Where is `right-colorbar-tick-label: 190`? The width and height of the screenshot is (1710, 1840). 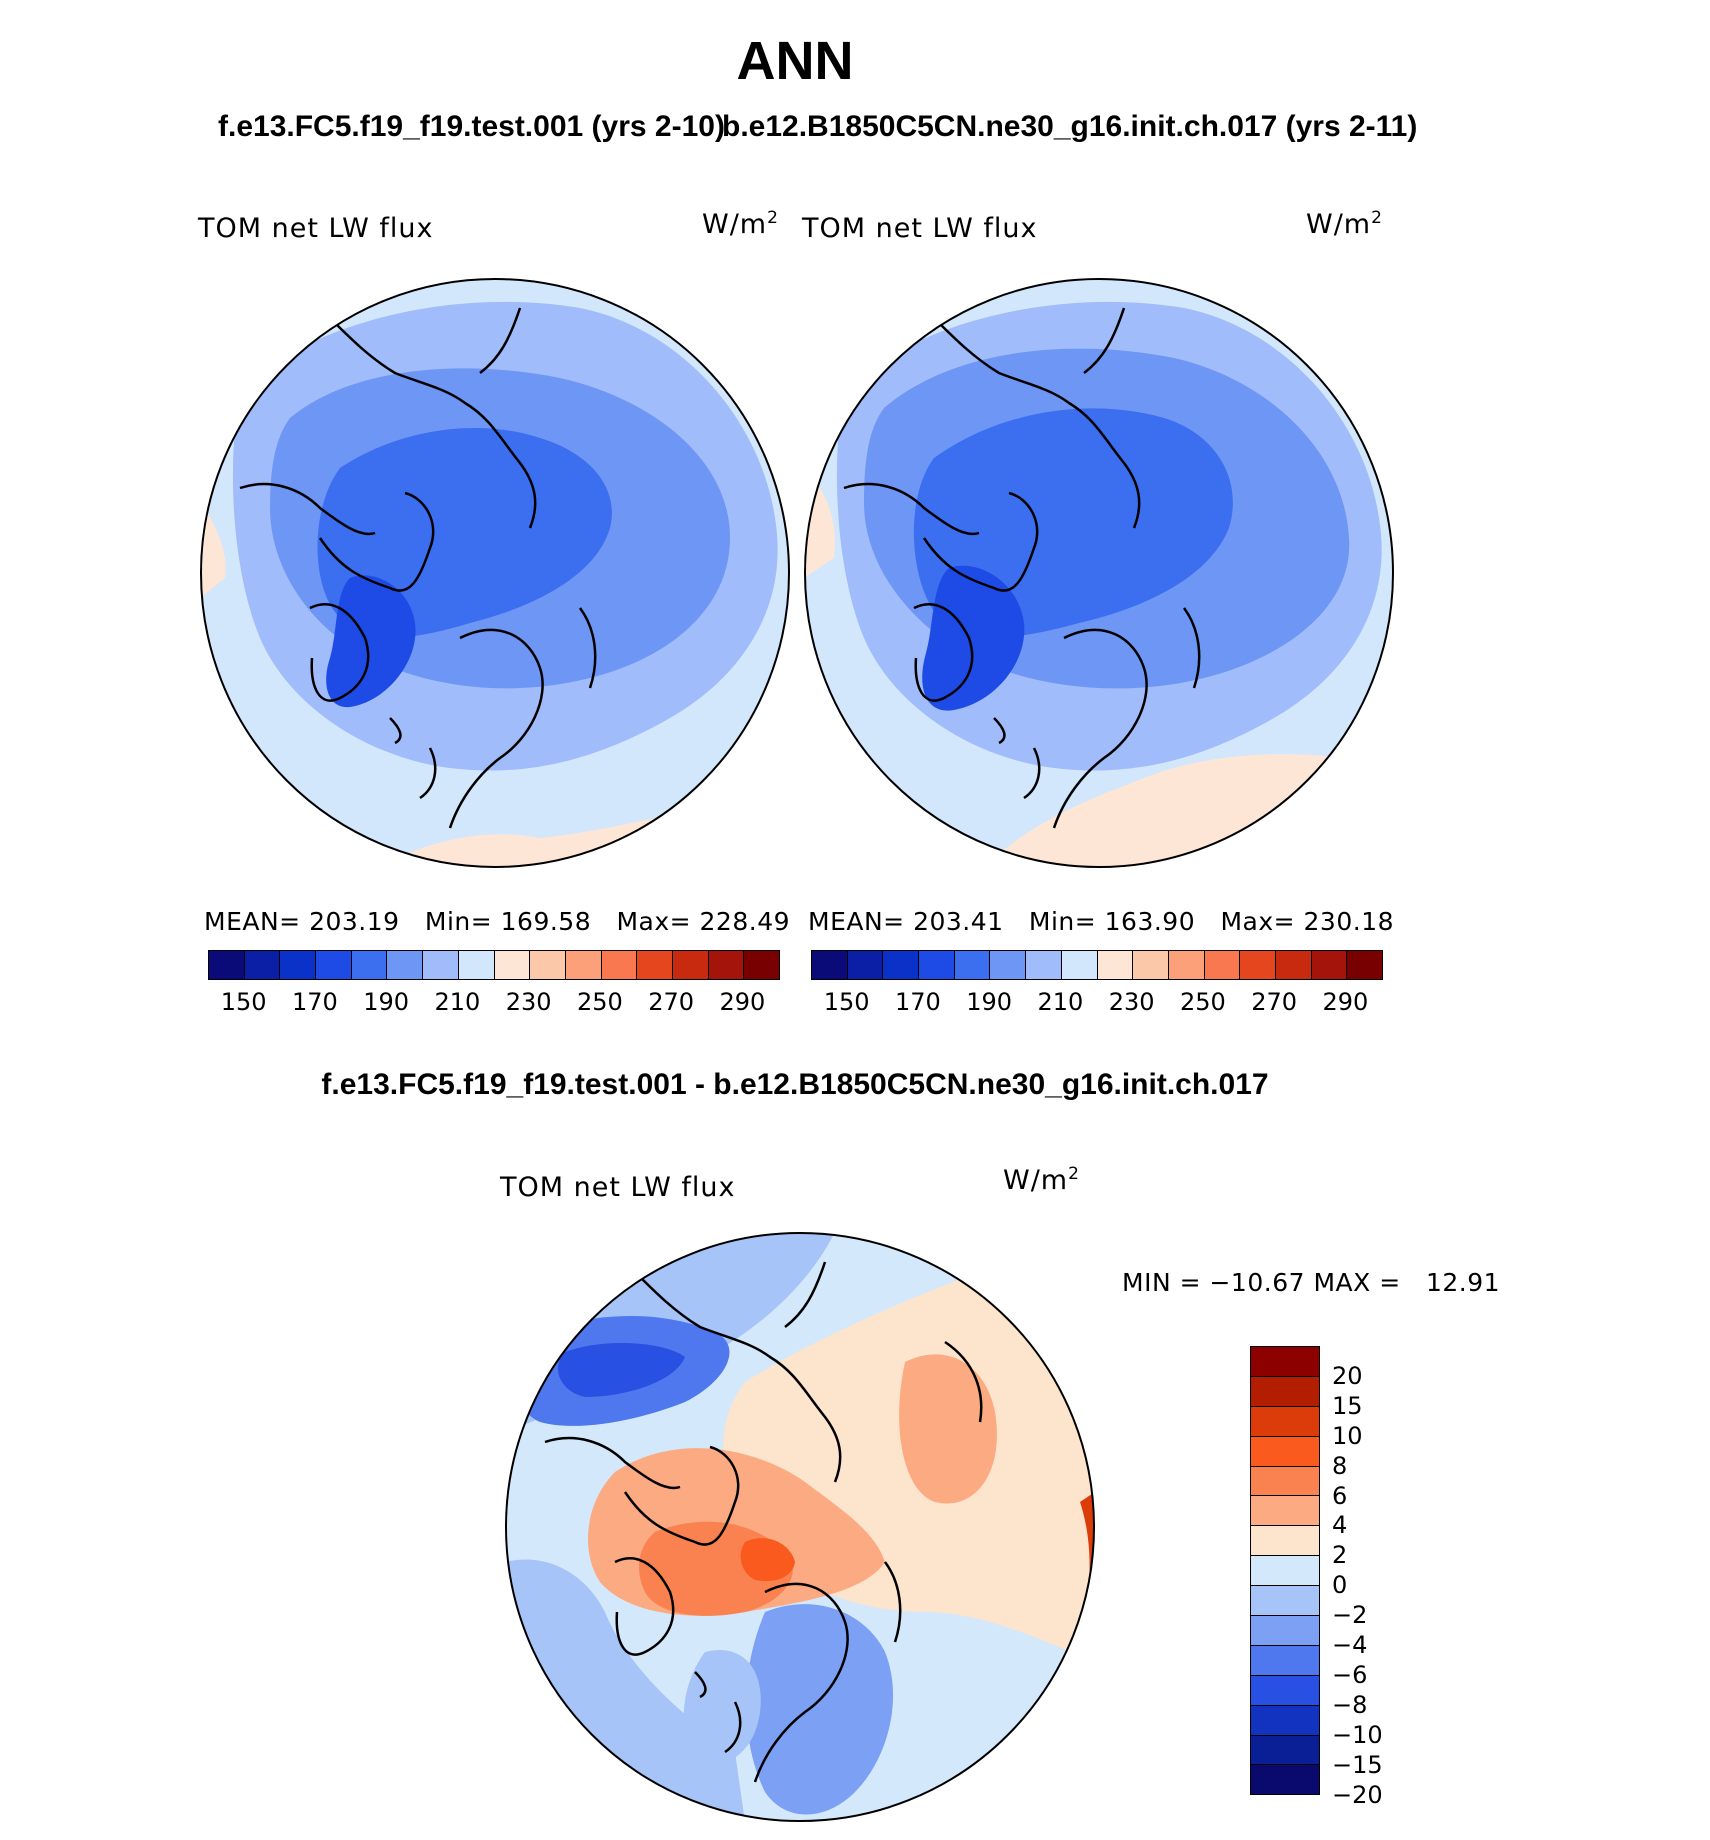 right-colorbar-tick-label: 190 is located at coordinates (989, 1002).